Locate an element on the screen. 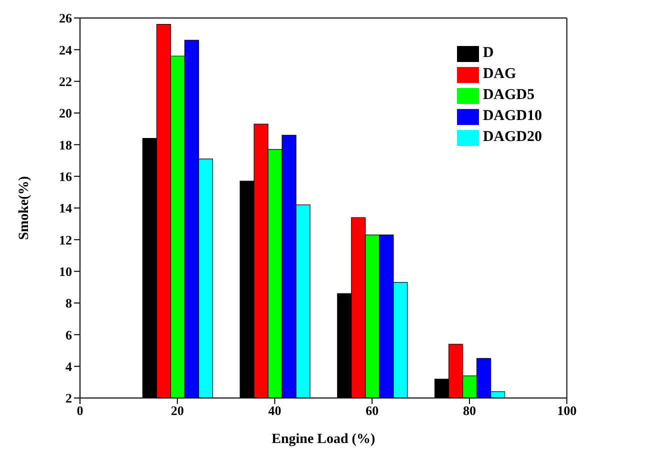  y-tick-label: 16 is located at coordinates (65, 176).